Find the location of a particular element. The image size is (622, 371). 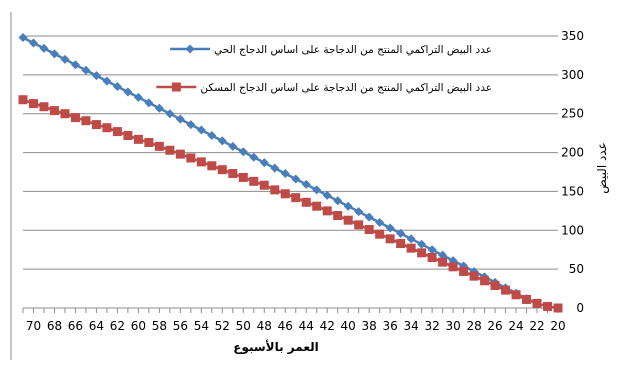

y-tick-label: 0 is located at coordinates (580, 308).